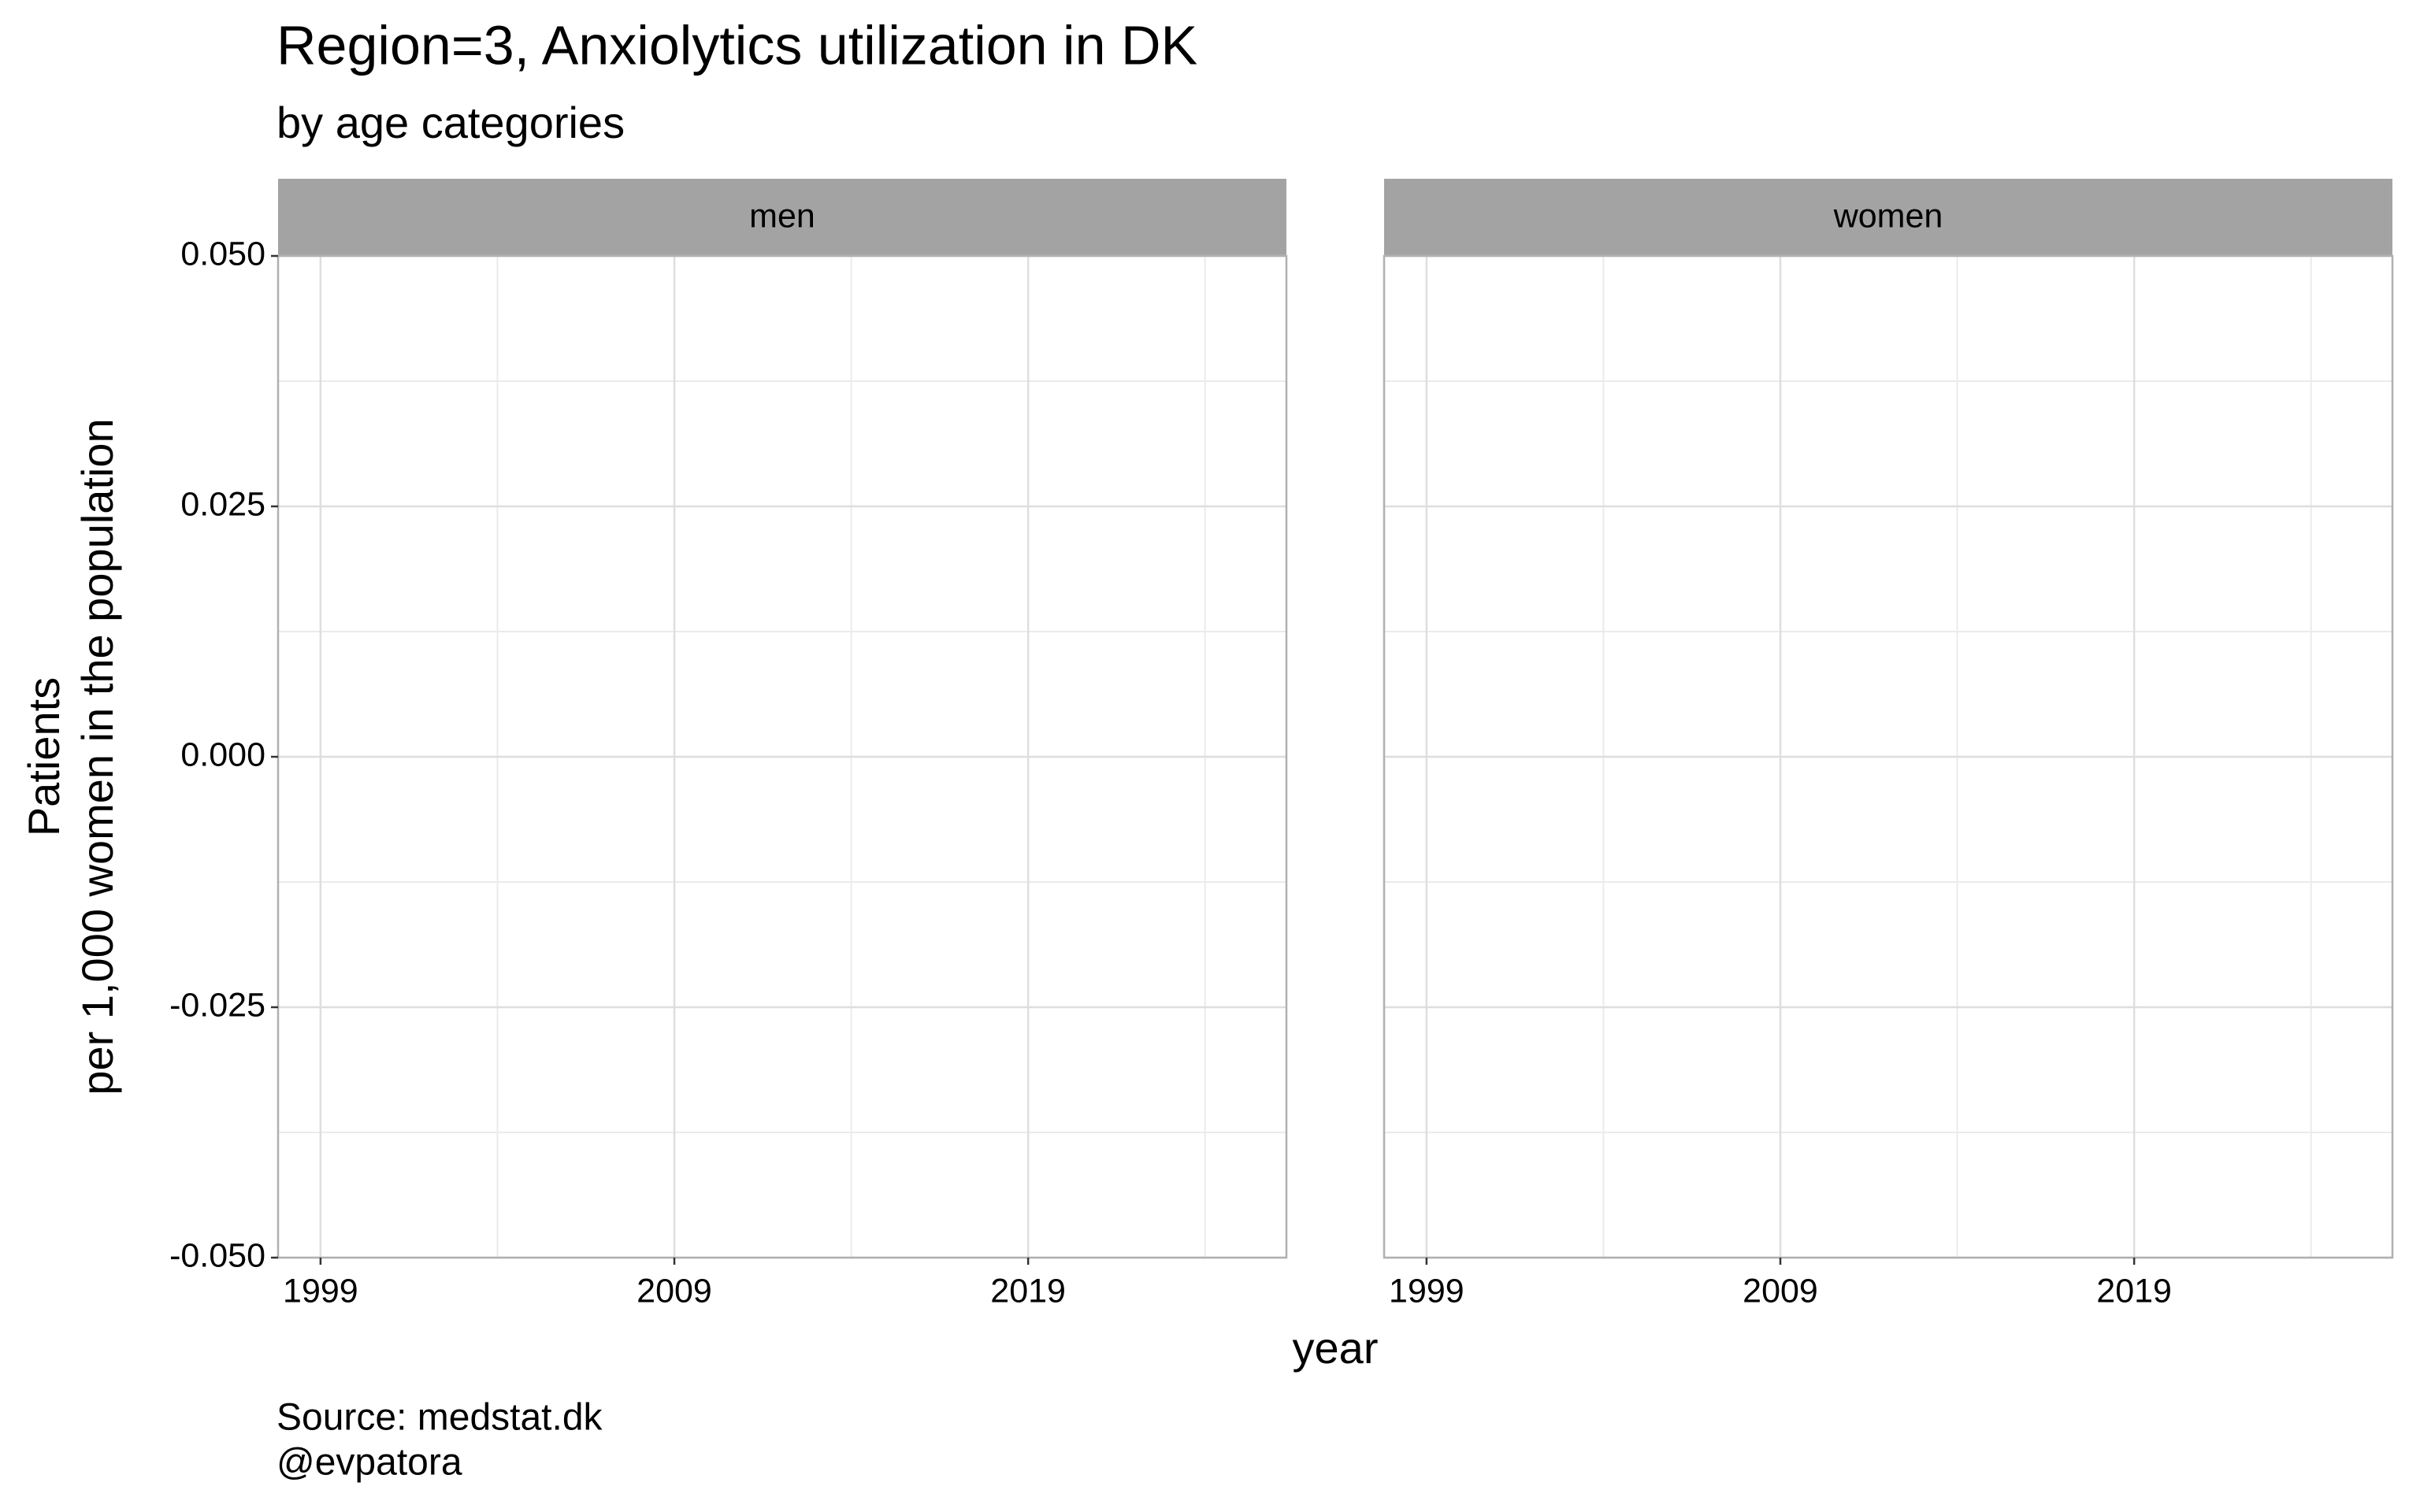  What do you see at coordinates (440, 1418) in the screenshot?
I see `caption: Source: medstat.dk` at bounding box center [440, 1418].